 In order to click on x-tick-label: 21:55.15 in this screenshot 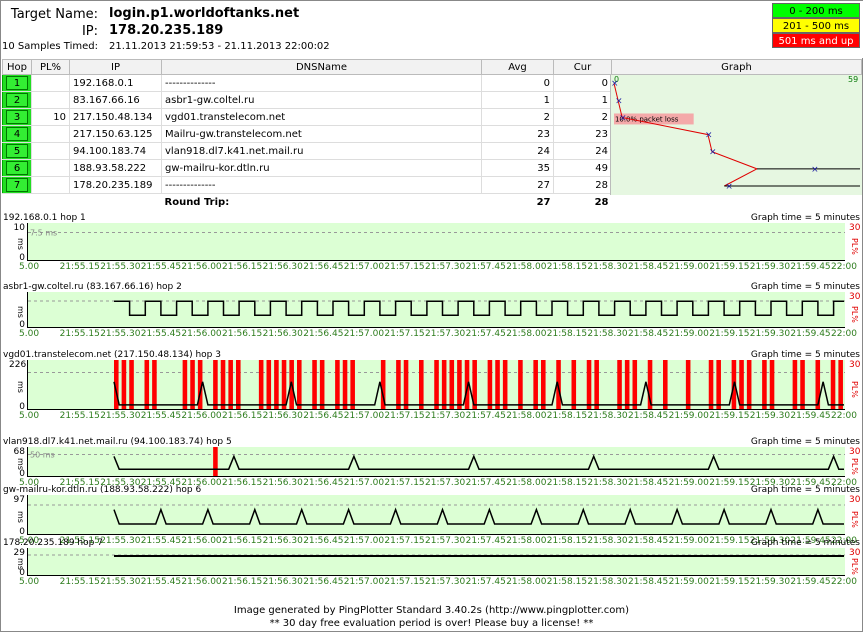, I will do `click(79, 582)`.